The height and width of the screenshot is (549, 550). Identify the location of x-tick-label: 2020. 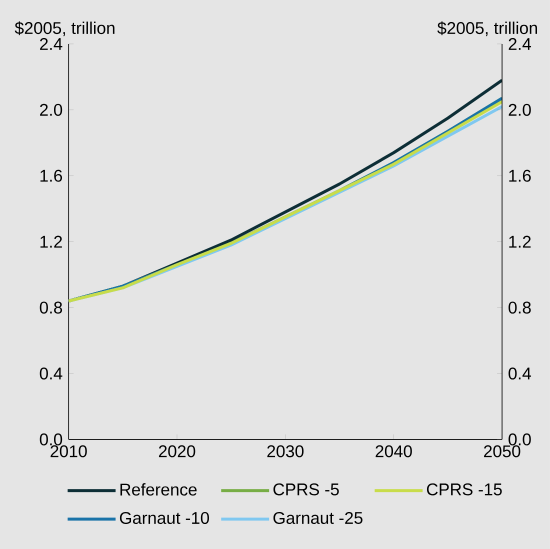
(177, 451).